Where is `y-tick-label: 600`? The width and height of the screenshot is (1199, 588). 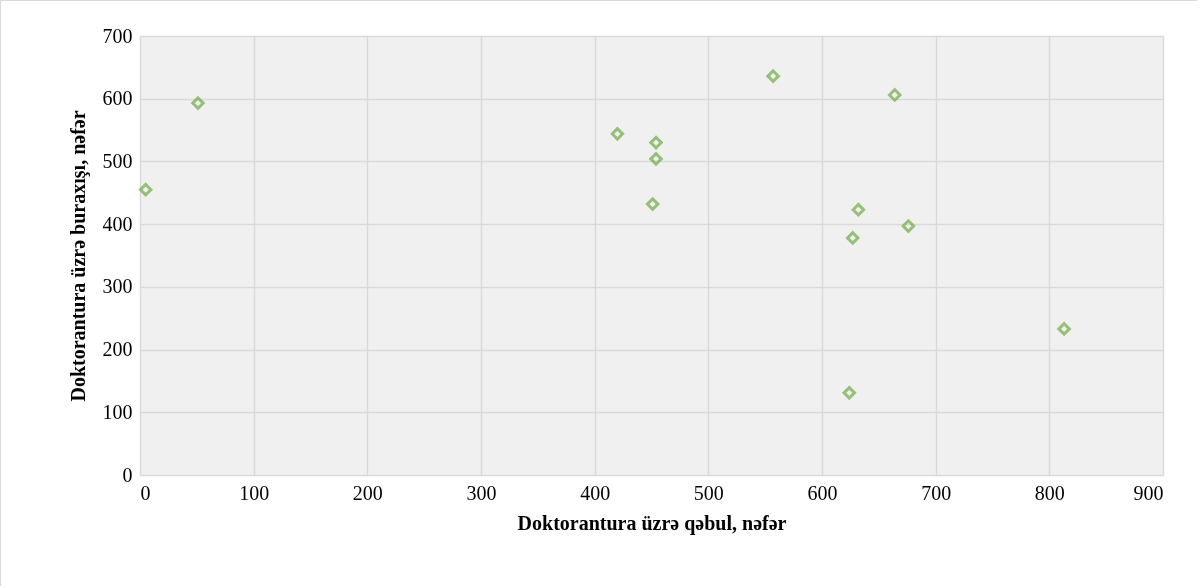
y-tick-label: 600 is located at coordinates (117, 98).